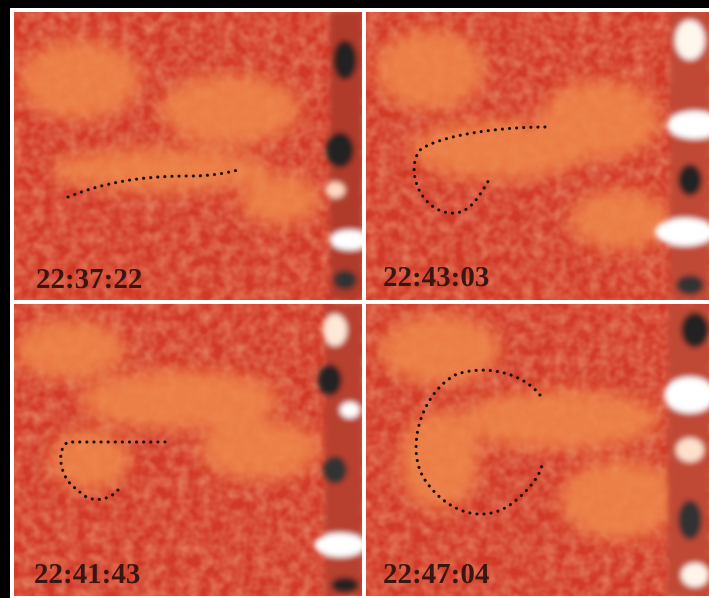 This screenshot has height=598, width=709. Describe the element at coordinates (87, 574) in the screenshot. I see `timestamp: 22:41:43` at that location.